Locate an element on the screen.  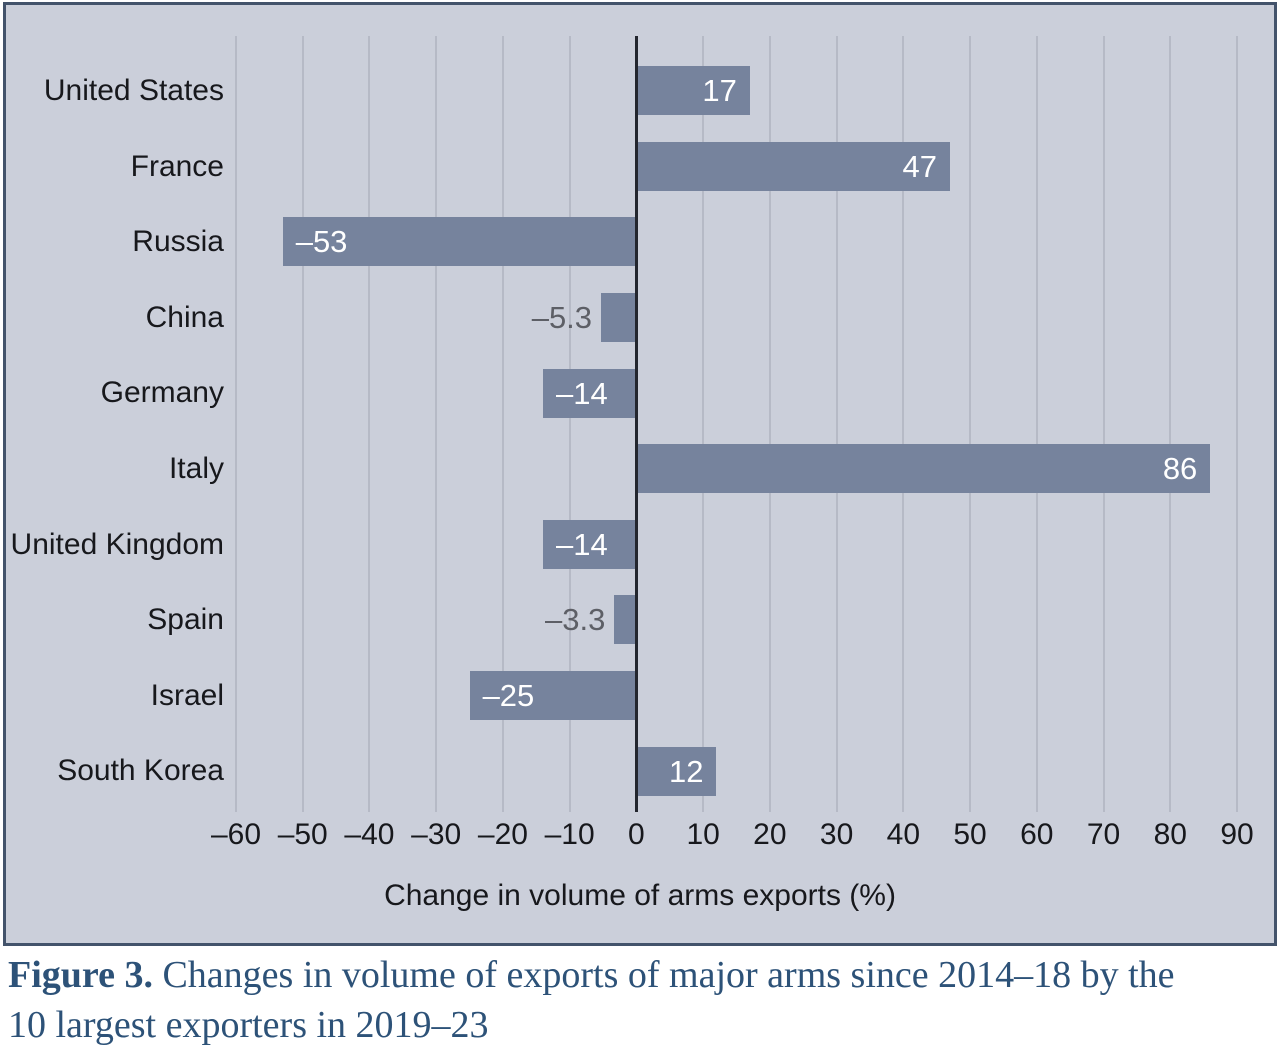
x-tick-label: 20 is located at coordinates (770, 834).